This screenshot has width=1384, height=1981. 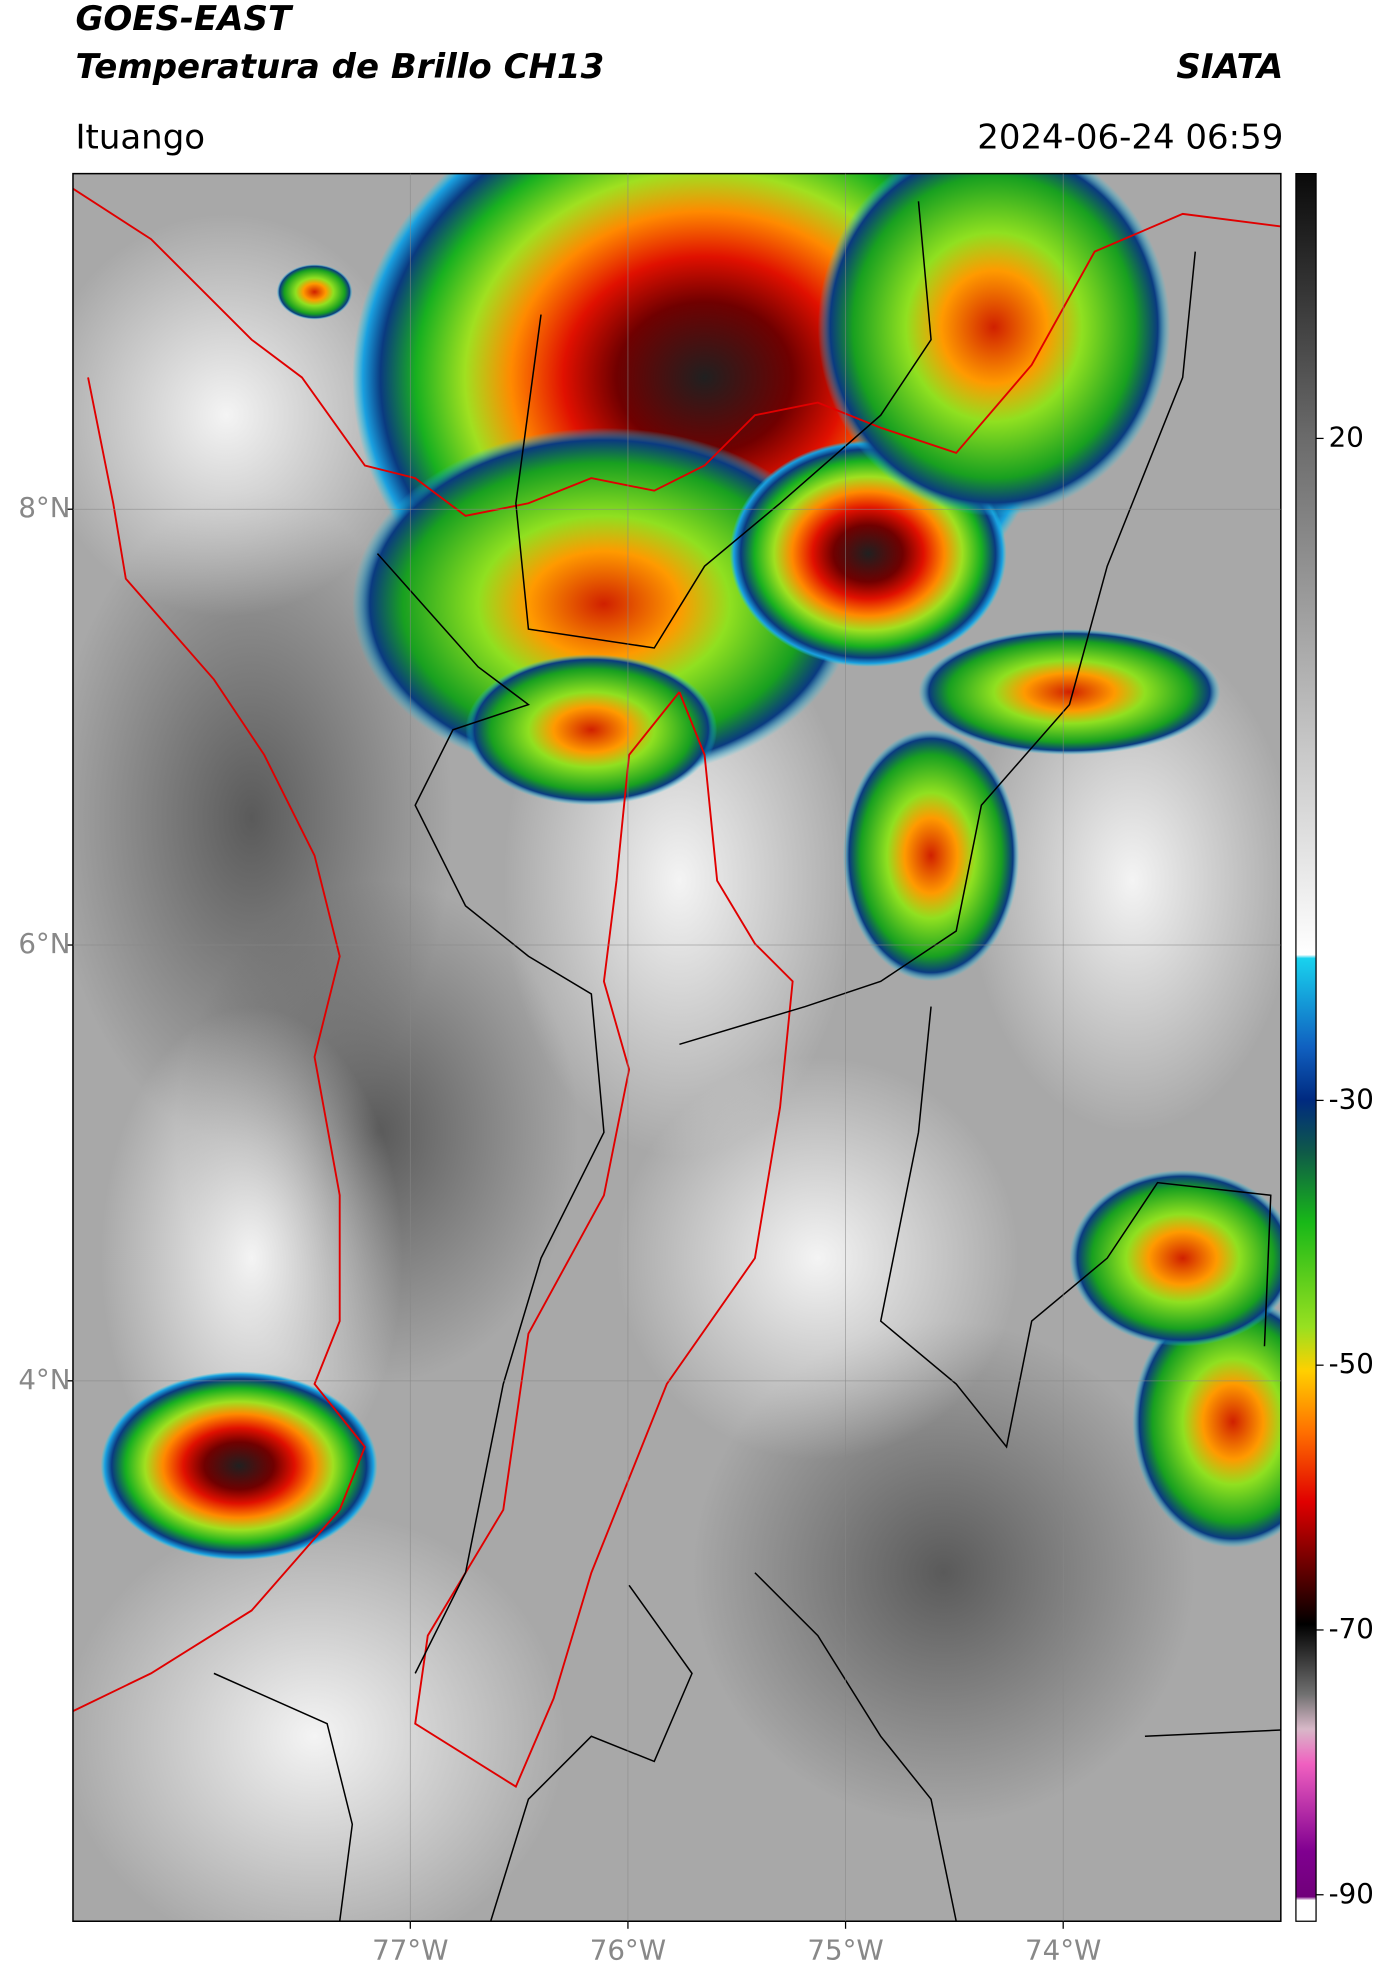 What do you see at coordinates (1351, 1628) in the screenshot?
I see `colorbar-tick-label: -70` at bounding box center [1351, 1628].